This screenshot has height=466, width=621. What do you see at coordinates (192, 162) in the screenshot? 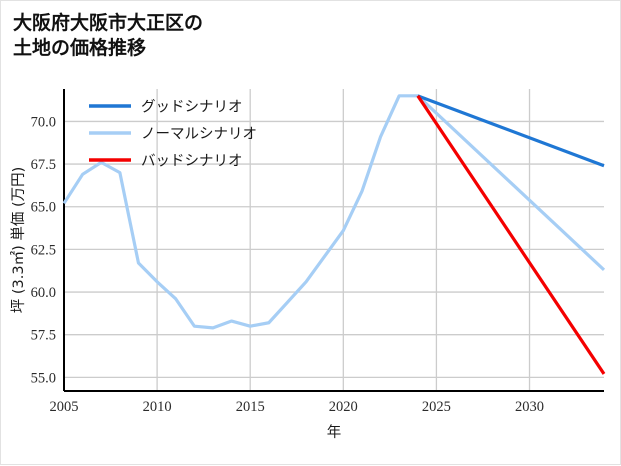
I see `legend-label: バッドシナリオ` at bounding box center [192, 162].